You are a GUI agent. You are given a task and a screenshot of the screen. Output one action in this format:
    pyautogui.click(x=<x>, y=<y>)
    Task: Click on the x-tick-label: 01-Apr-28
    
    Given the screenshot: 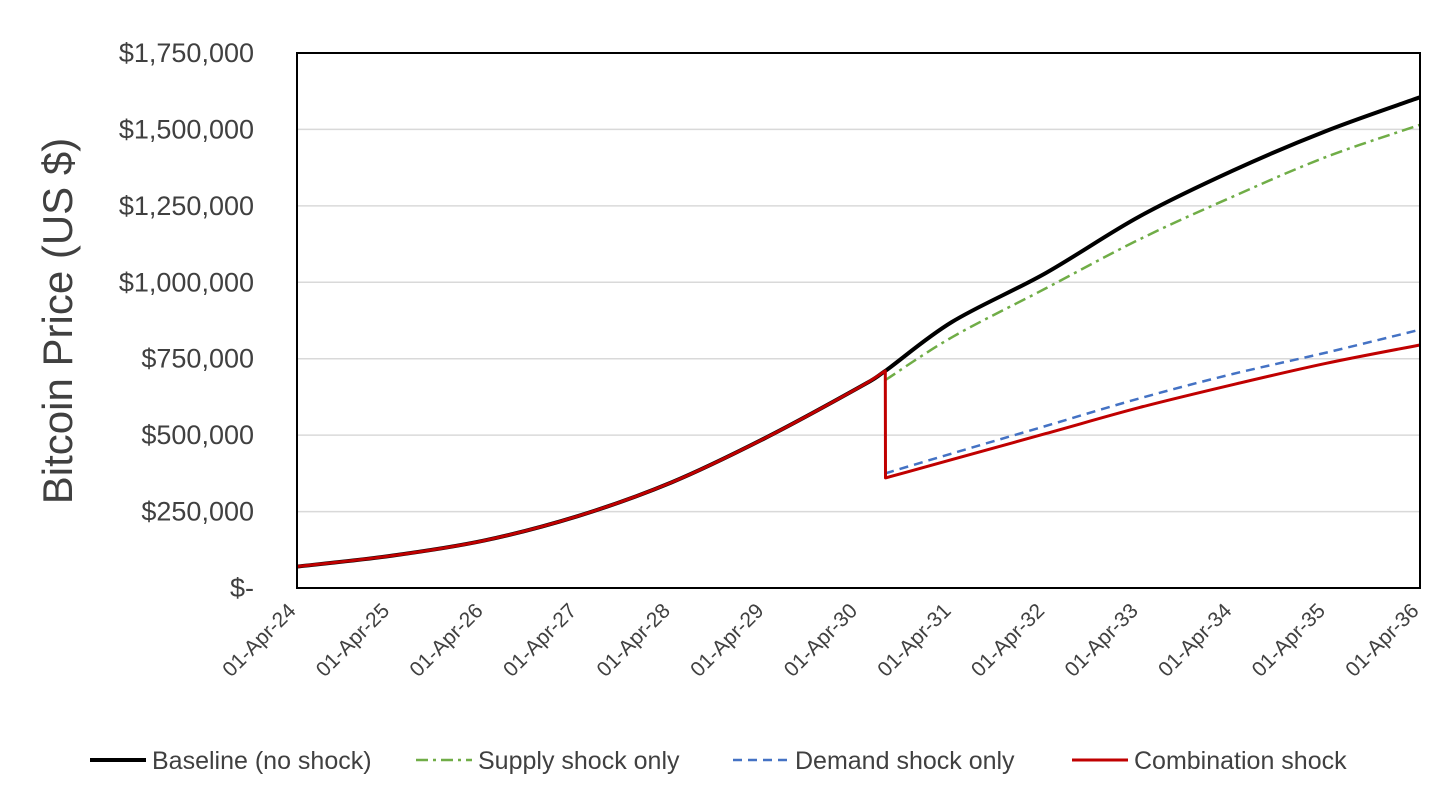 What is the action you would take?
    pyautogui.click(x=634, y=640)
    